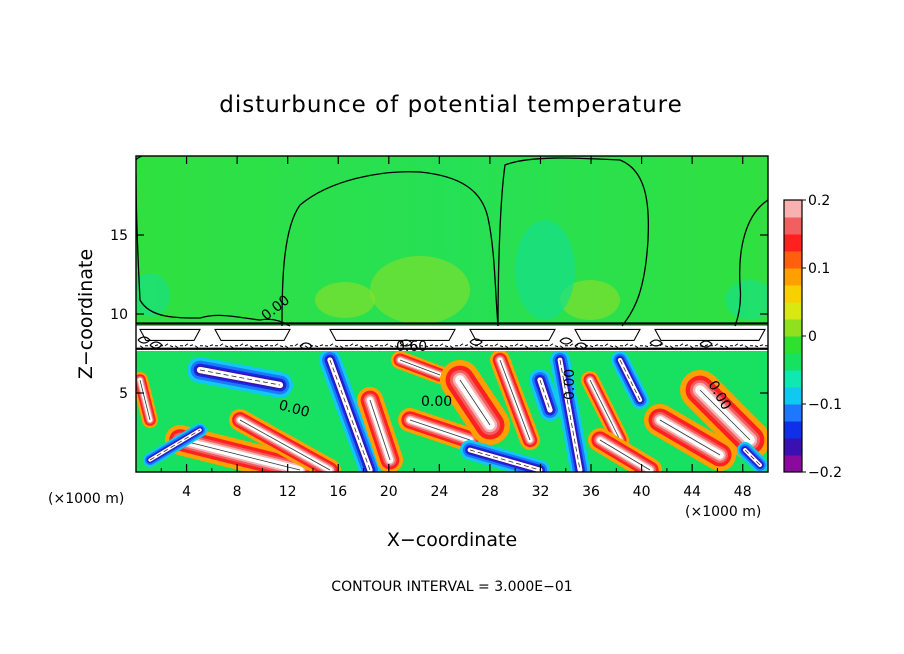 The height and width of the screenshot is (654, 904). What do you see at coordinates (825, 473) in the screenshot?
I see `colorbar-tick-label: −0.2` at bounding box center [825, 473].